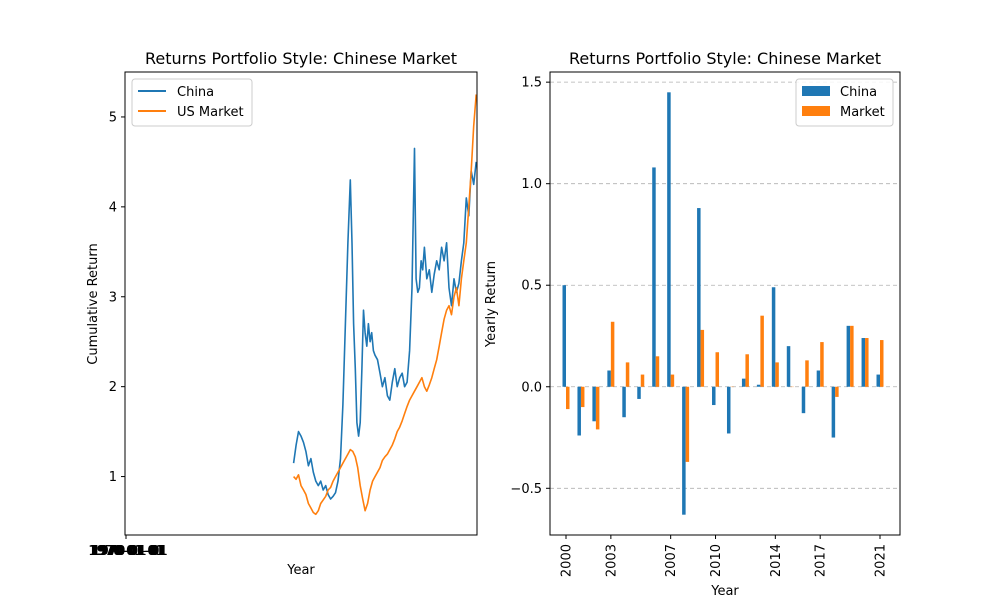 Image resolution: width=1000 pixels, height=600 pixels. What do you see at coordinates (671, 560) in the screenshot?
I see `x-tick-label: 2007` at bounding box center [671, 560].